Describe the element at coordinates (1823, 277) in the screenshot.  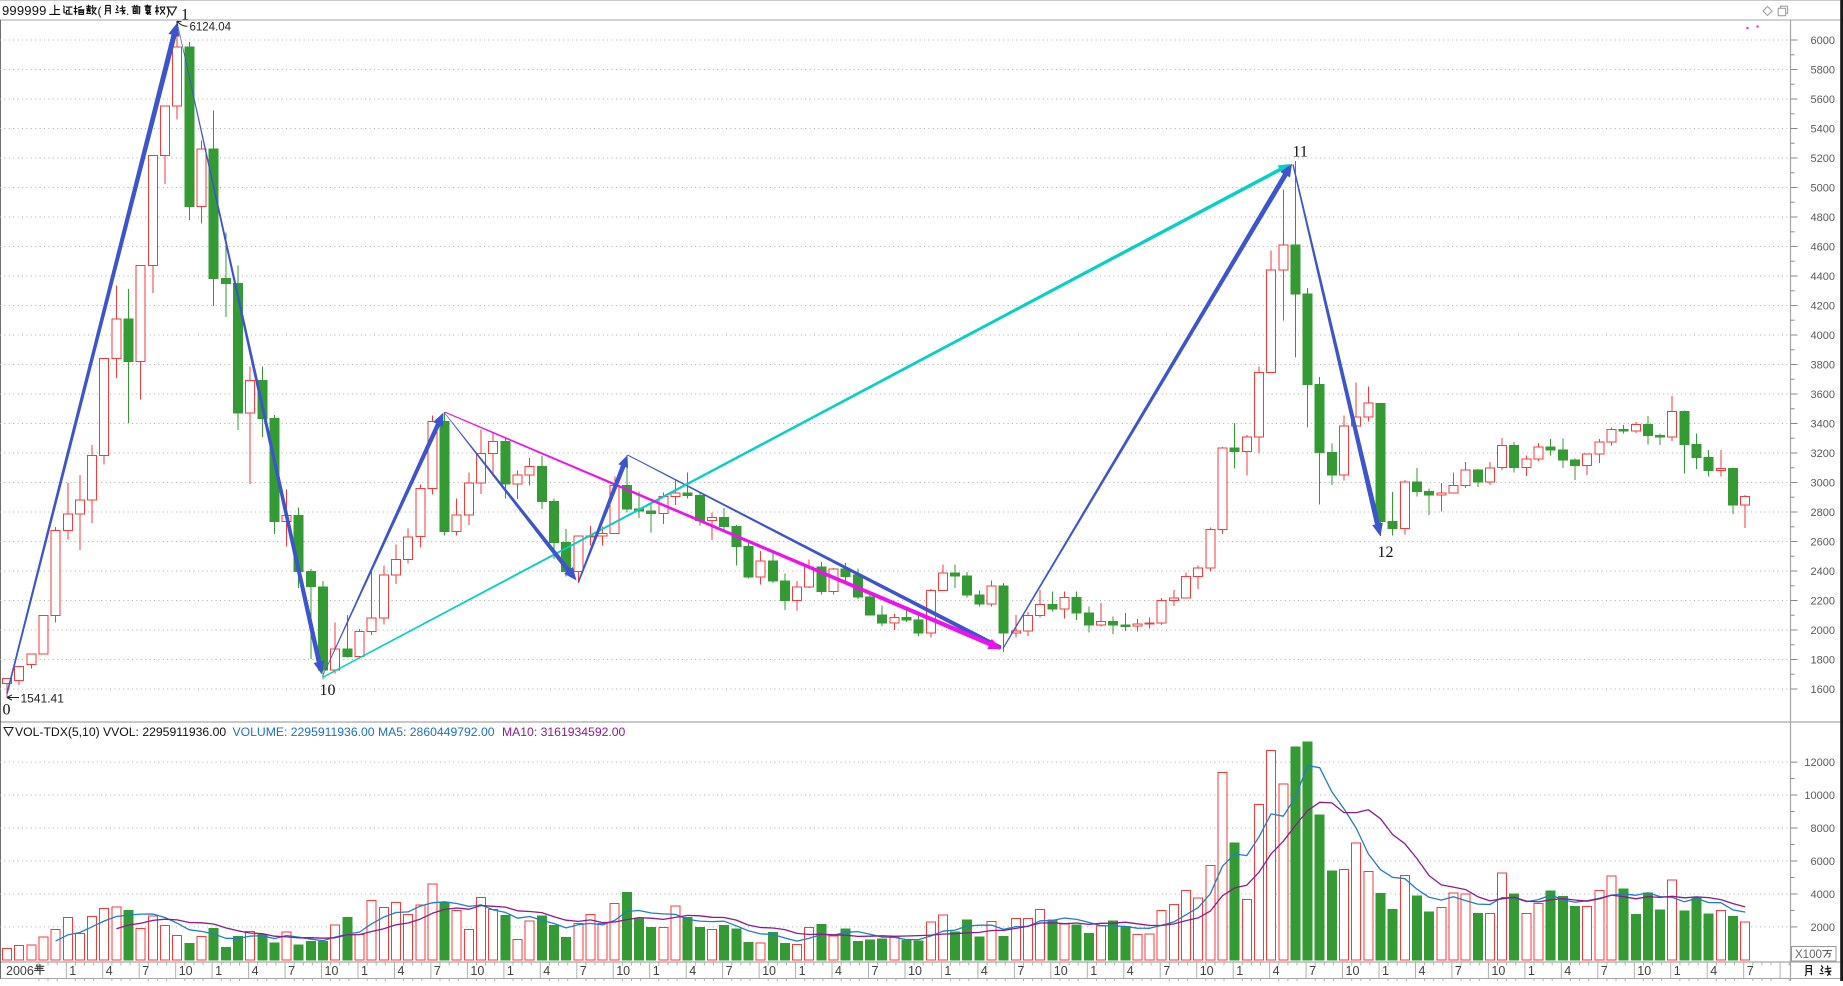
I see `svg-text: 4400` at that location.